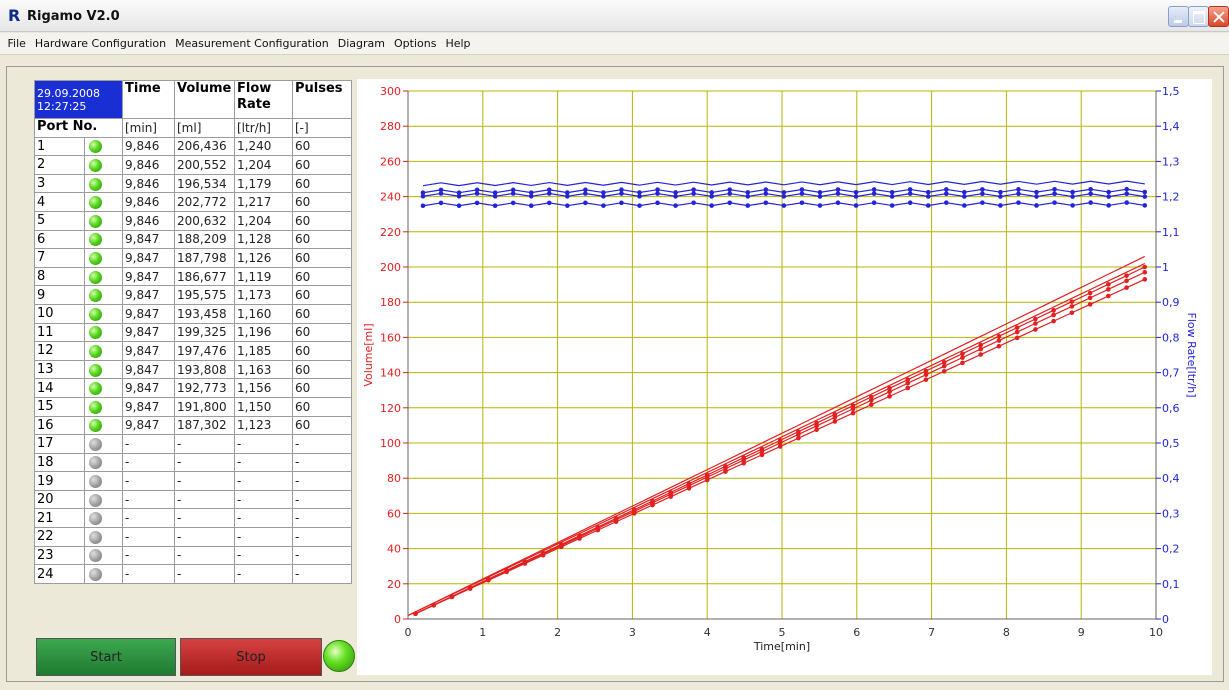  I want to click on y-left-tick-label: 280, so click(390, 126).